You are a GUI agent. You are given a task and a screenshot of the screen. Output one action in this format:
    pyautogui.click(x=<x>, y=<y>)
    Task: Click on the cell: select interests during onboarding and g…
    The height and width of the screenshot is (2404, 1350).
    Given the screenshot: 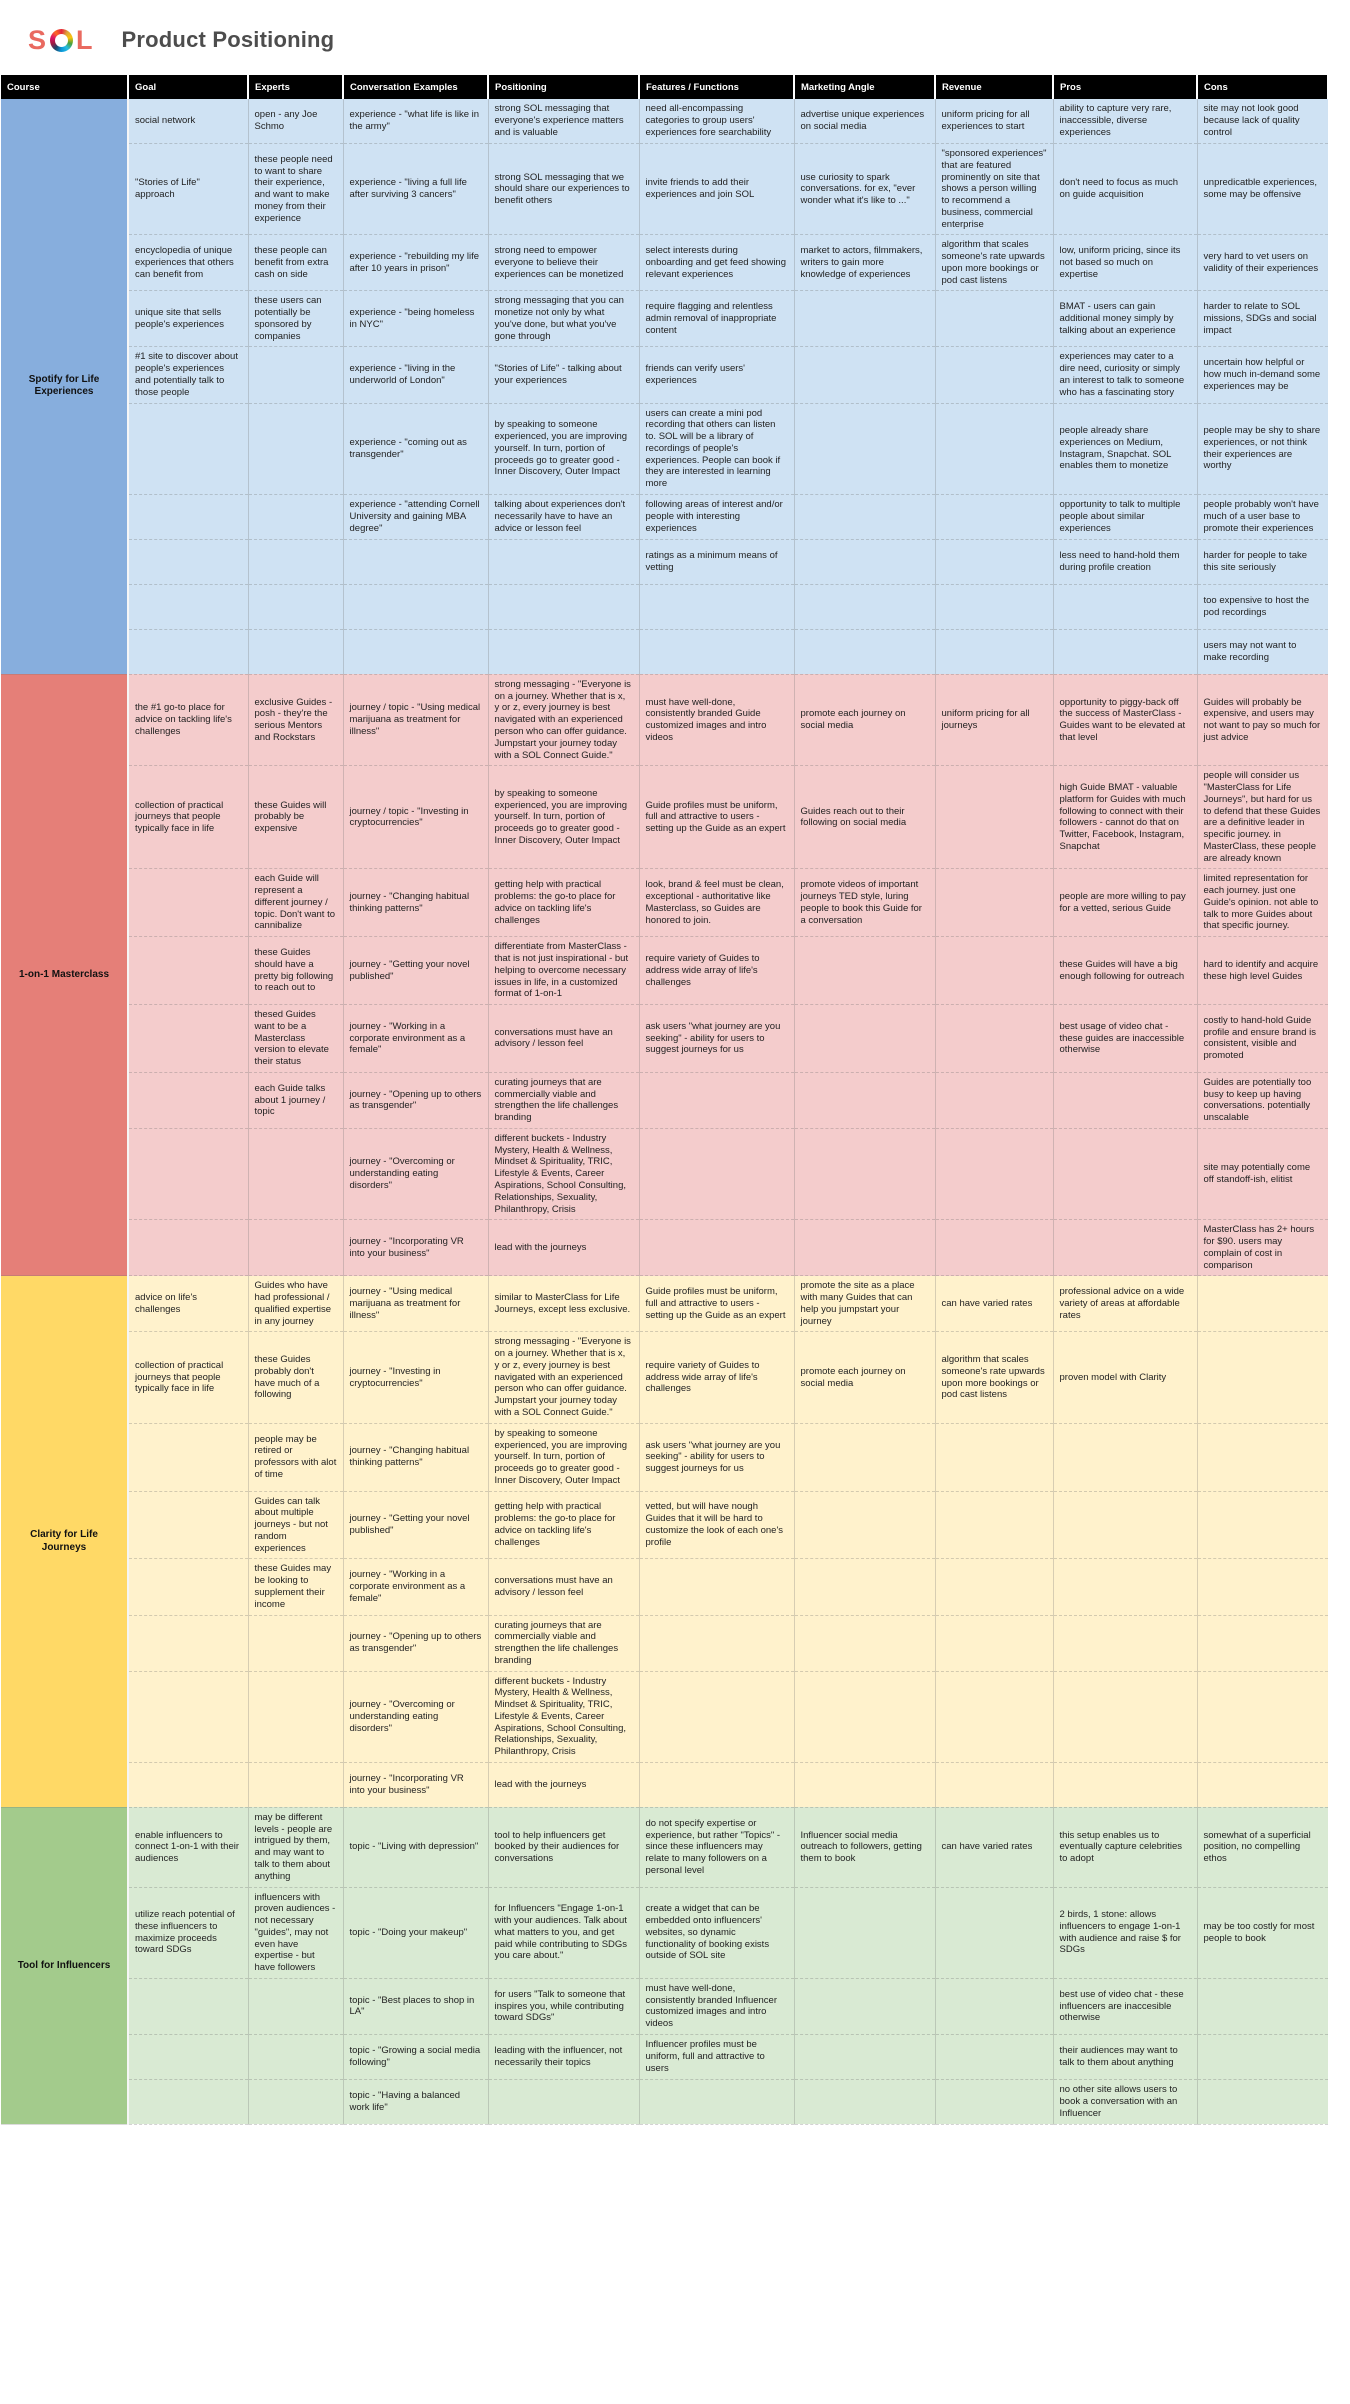 What is the action you would take?
    pyautogui.click(x=717, y=263)
    